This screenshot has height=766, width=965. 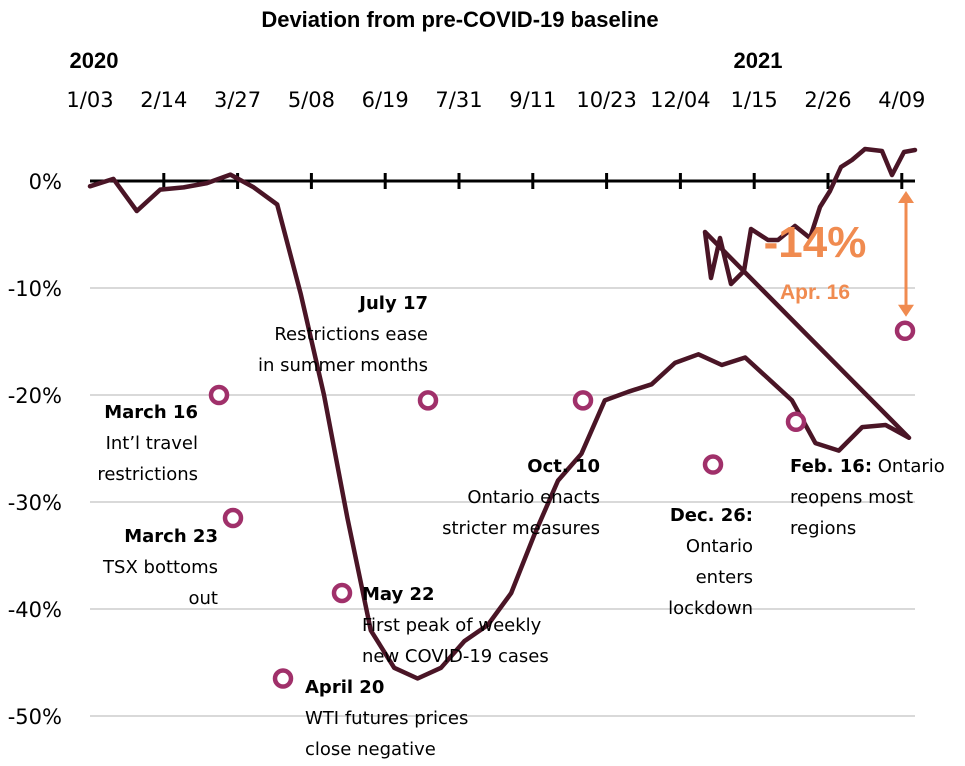 What do you see at coordinates (35, 717) in the screenshot?
I see `y-tick-label: -50%` at bounding box center [35, 717].